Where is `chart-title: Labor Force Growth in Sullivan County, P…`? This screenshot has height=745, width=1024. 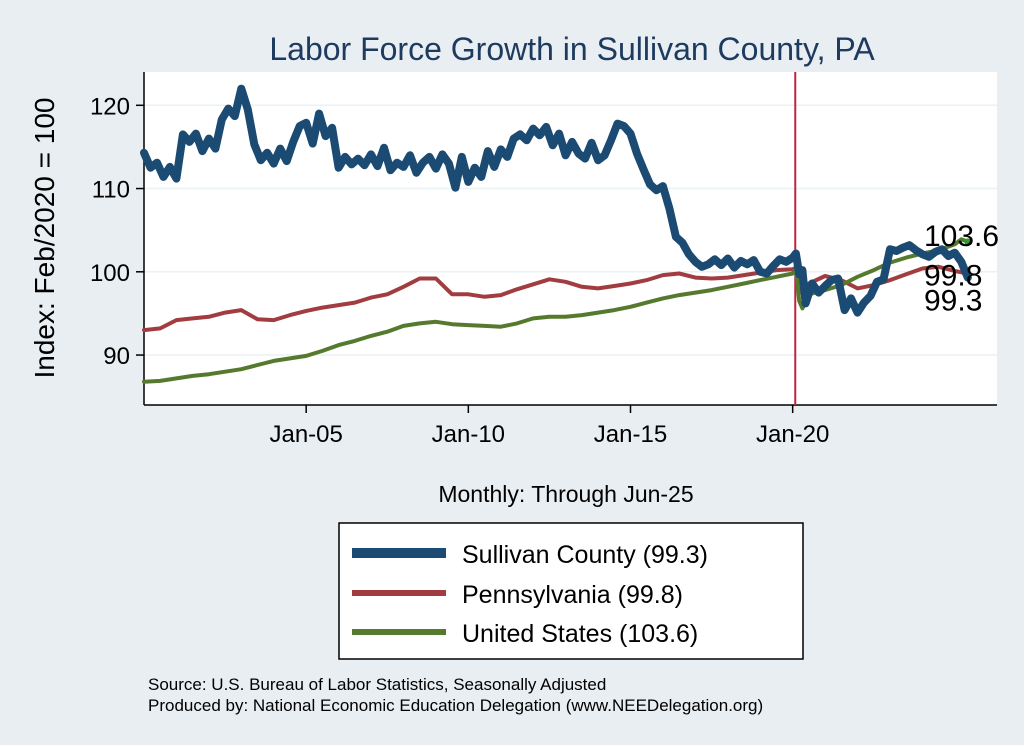
chart-title: Labor Force Growth in Sullivan County, P… is located at coordinates (572, 49).